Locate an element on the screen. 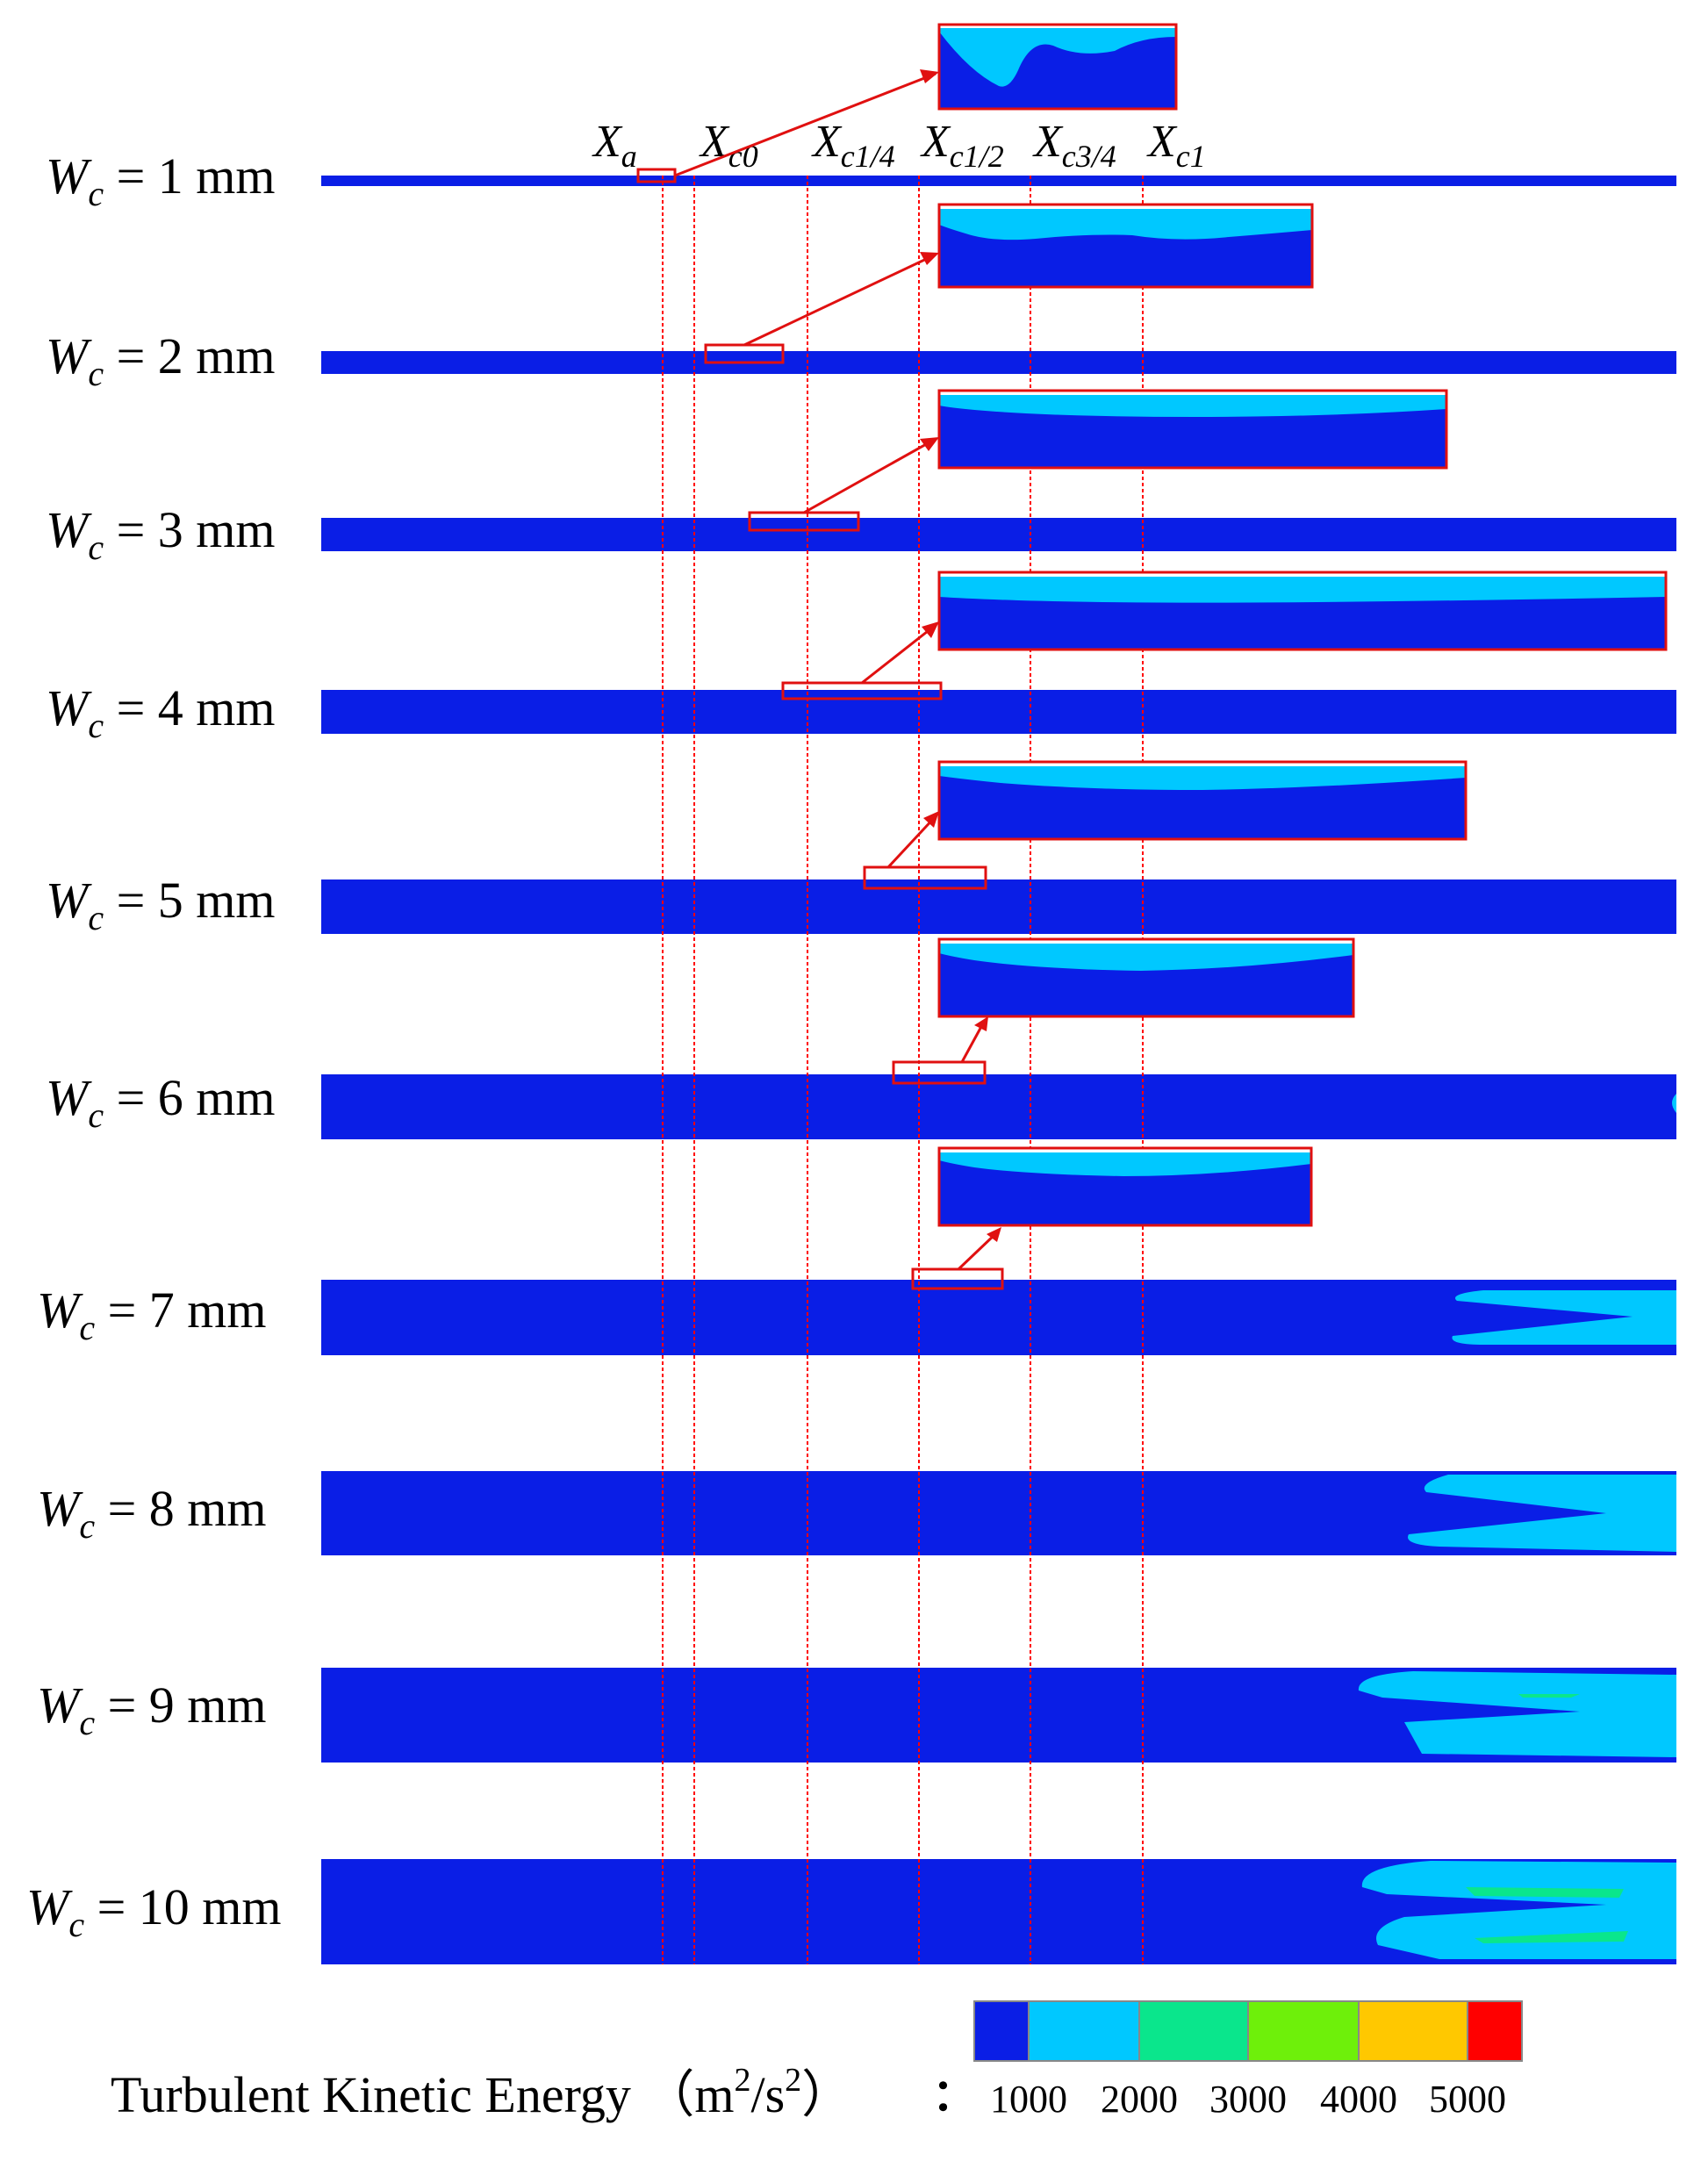 The height and width of the screenshot is (2161, 1708). colorbar-tick-4000: 4000 is located at coordinates (1358, 2099).